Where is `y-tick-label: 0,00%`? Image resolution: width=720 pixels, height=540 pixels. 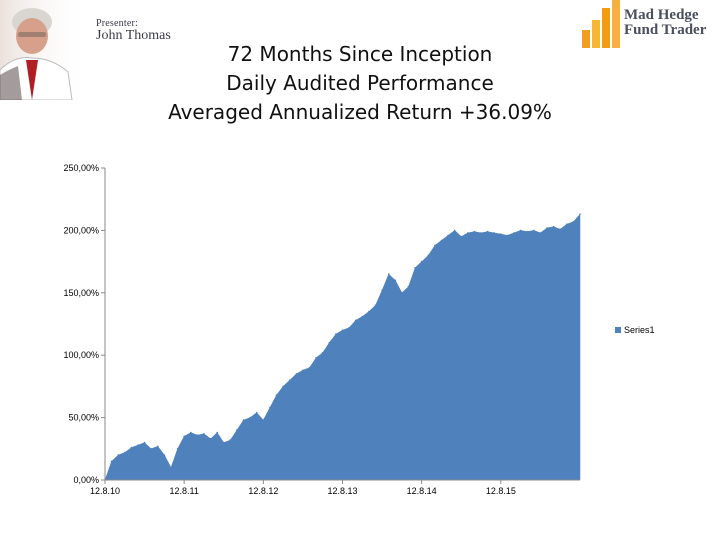
y-tick-label: 0,00% is located at coordinates (86, 480).